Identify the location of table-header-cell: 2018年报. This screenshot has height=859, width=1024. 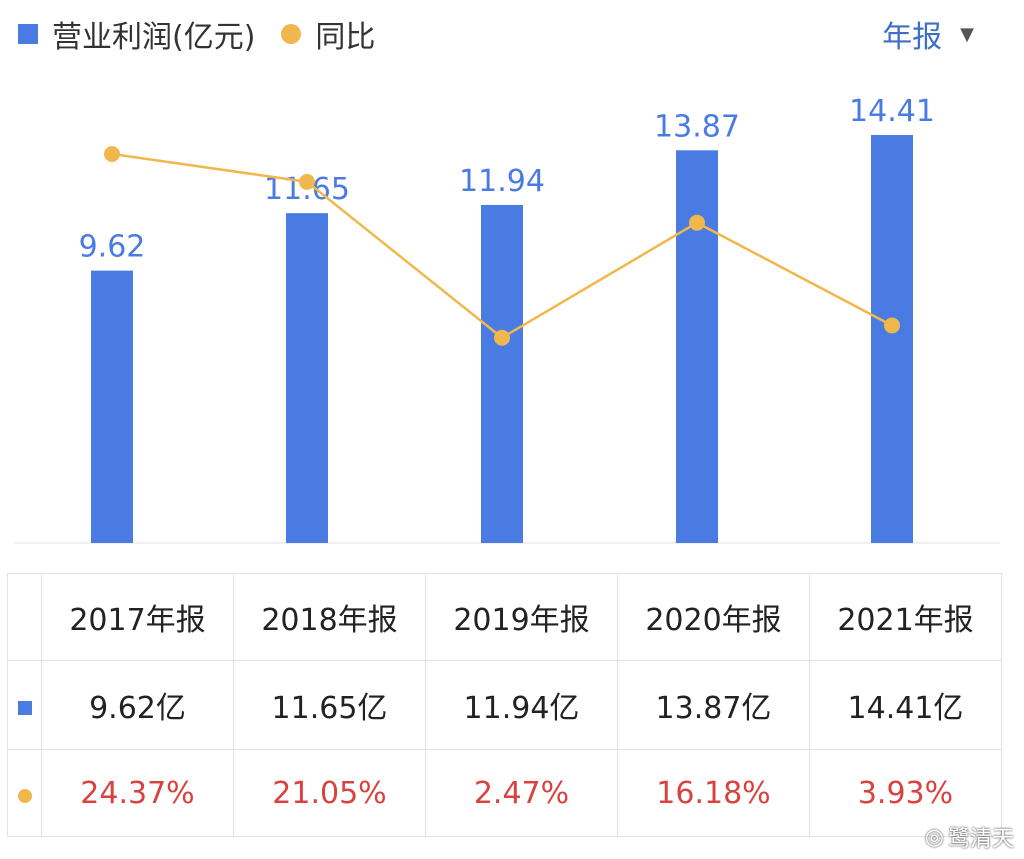
(329, 617).